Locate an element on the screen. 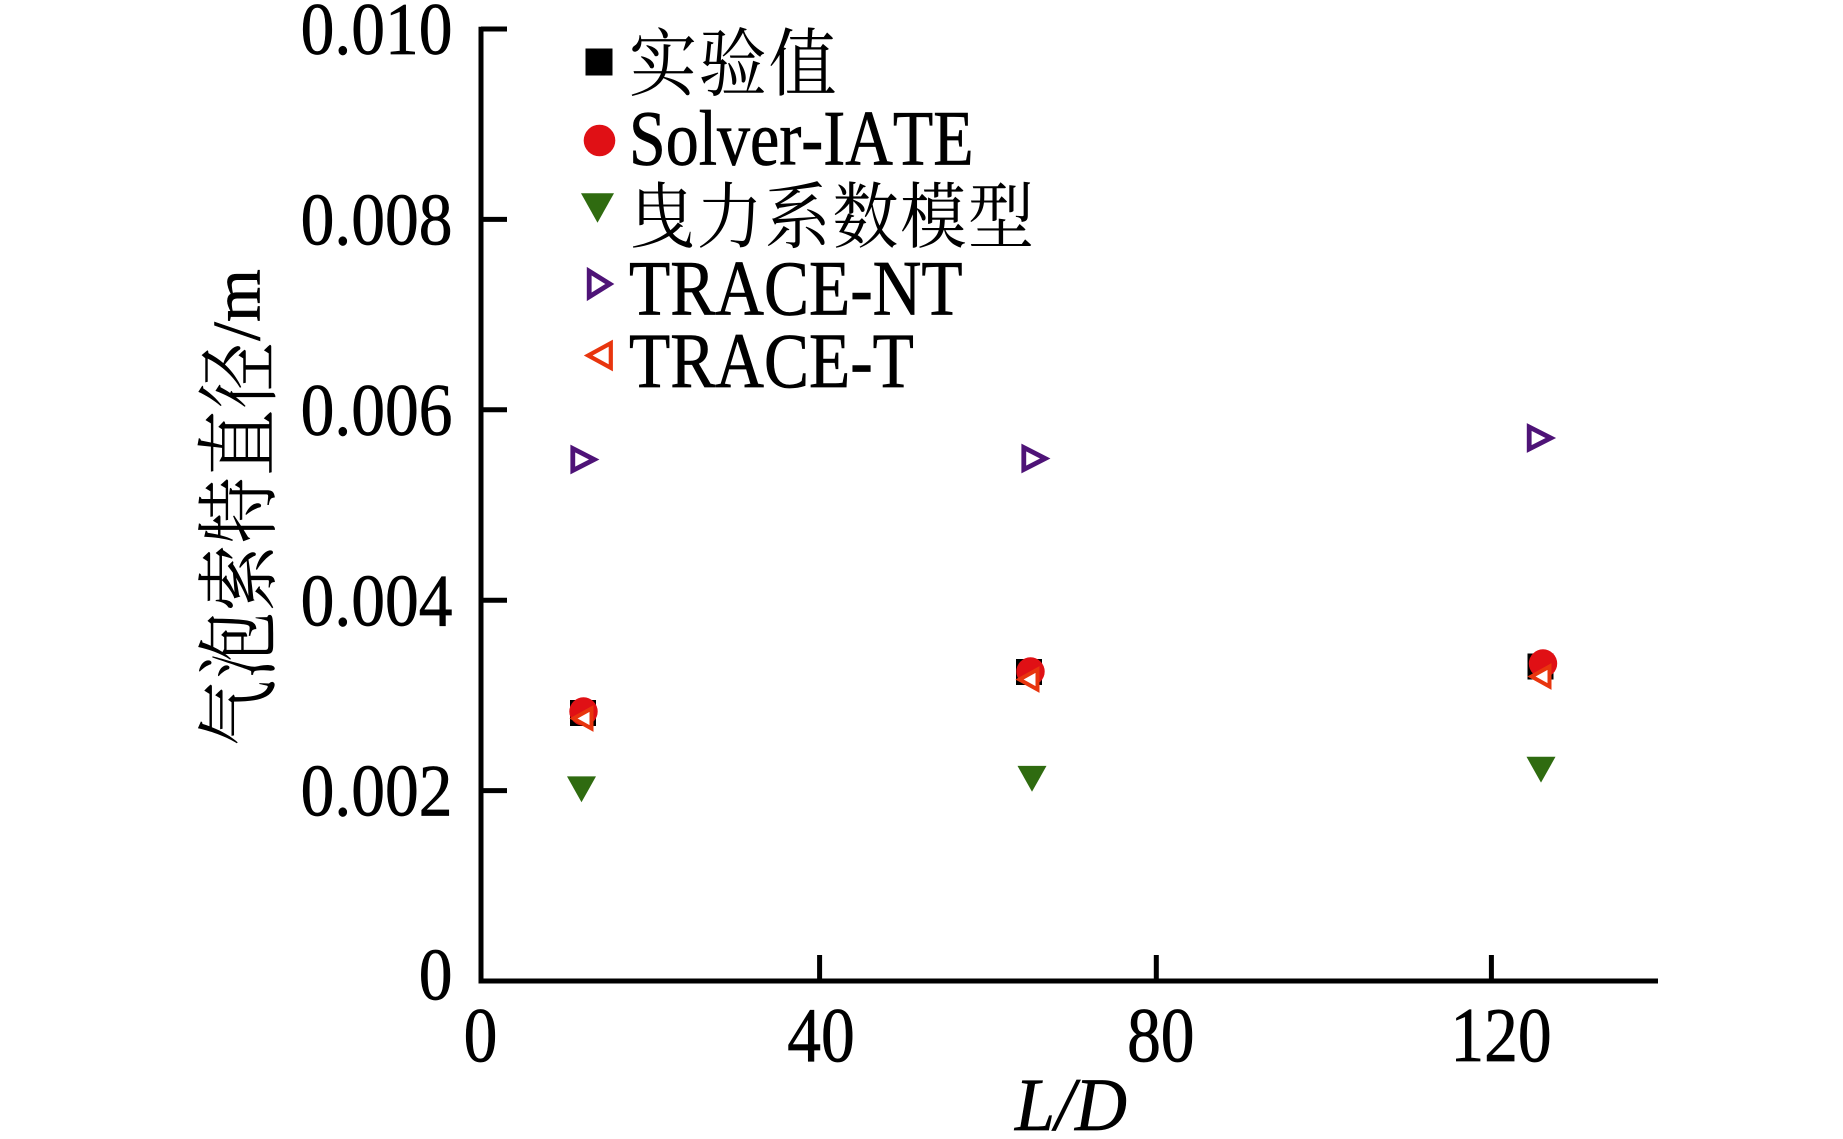  svg-text: 0.006 is located at coordinates (377, 411).